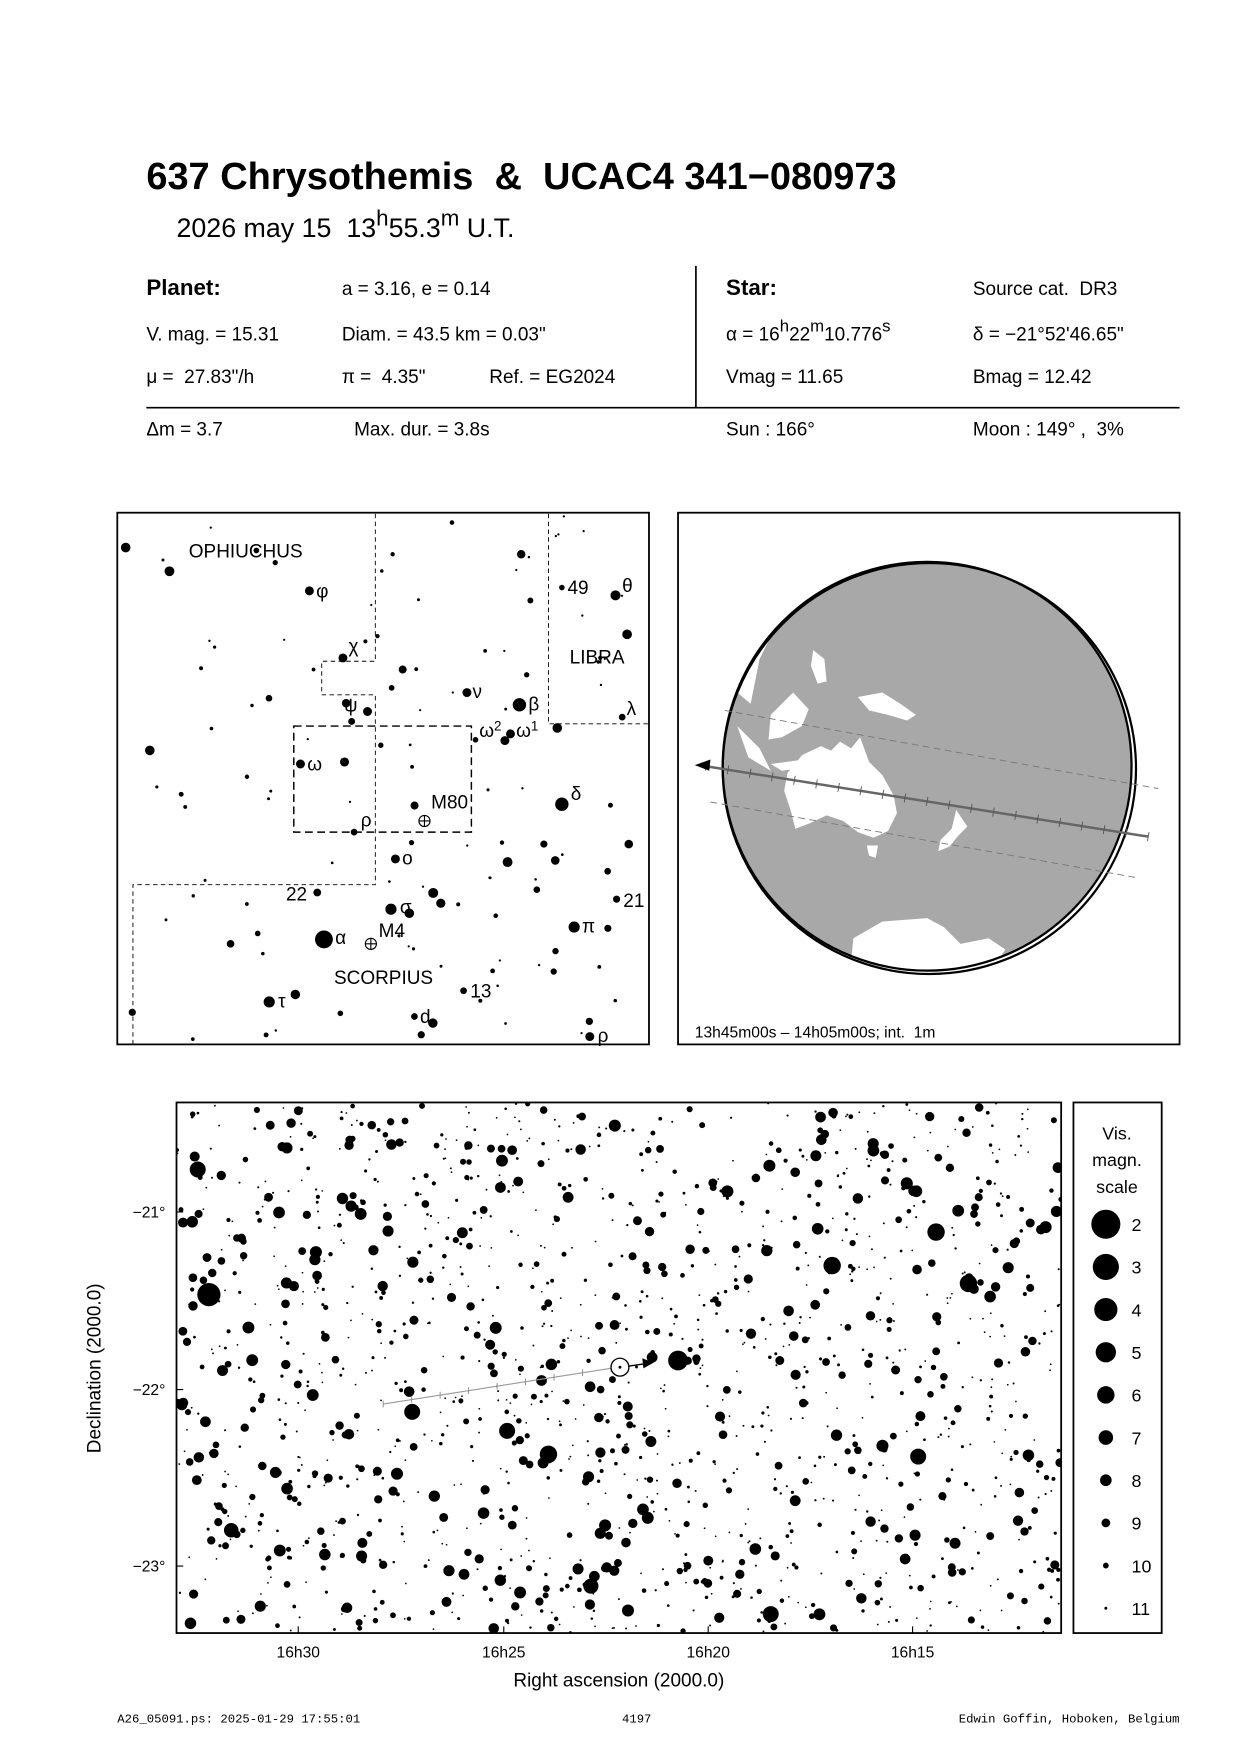 This screenshot has height=1752, width=1239. What do you see at coordinates (588, 927) in the screenshot?
I see `star-label: π` at bounding box center [588, 927].